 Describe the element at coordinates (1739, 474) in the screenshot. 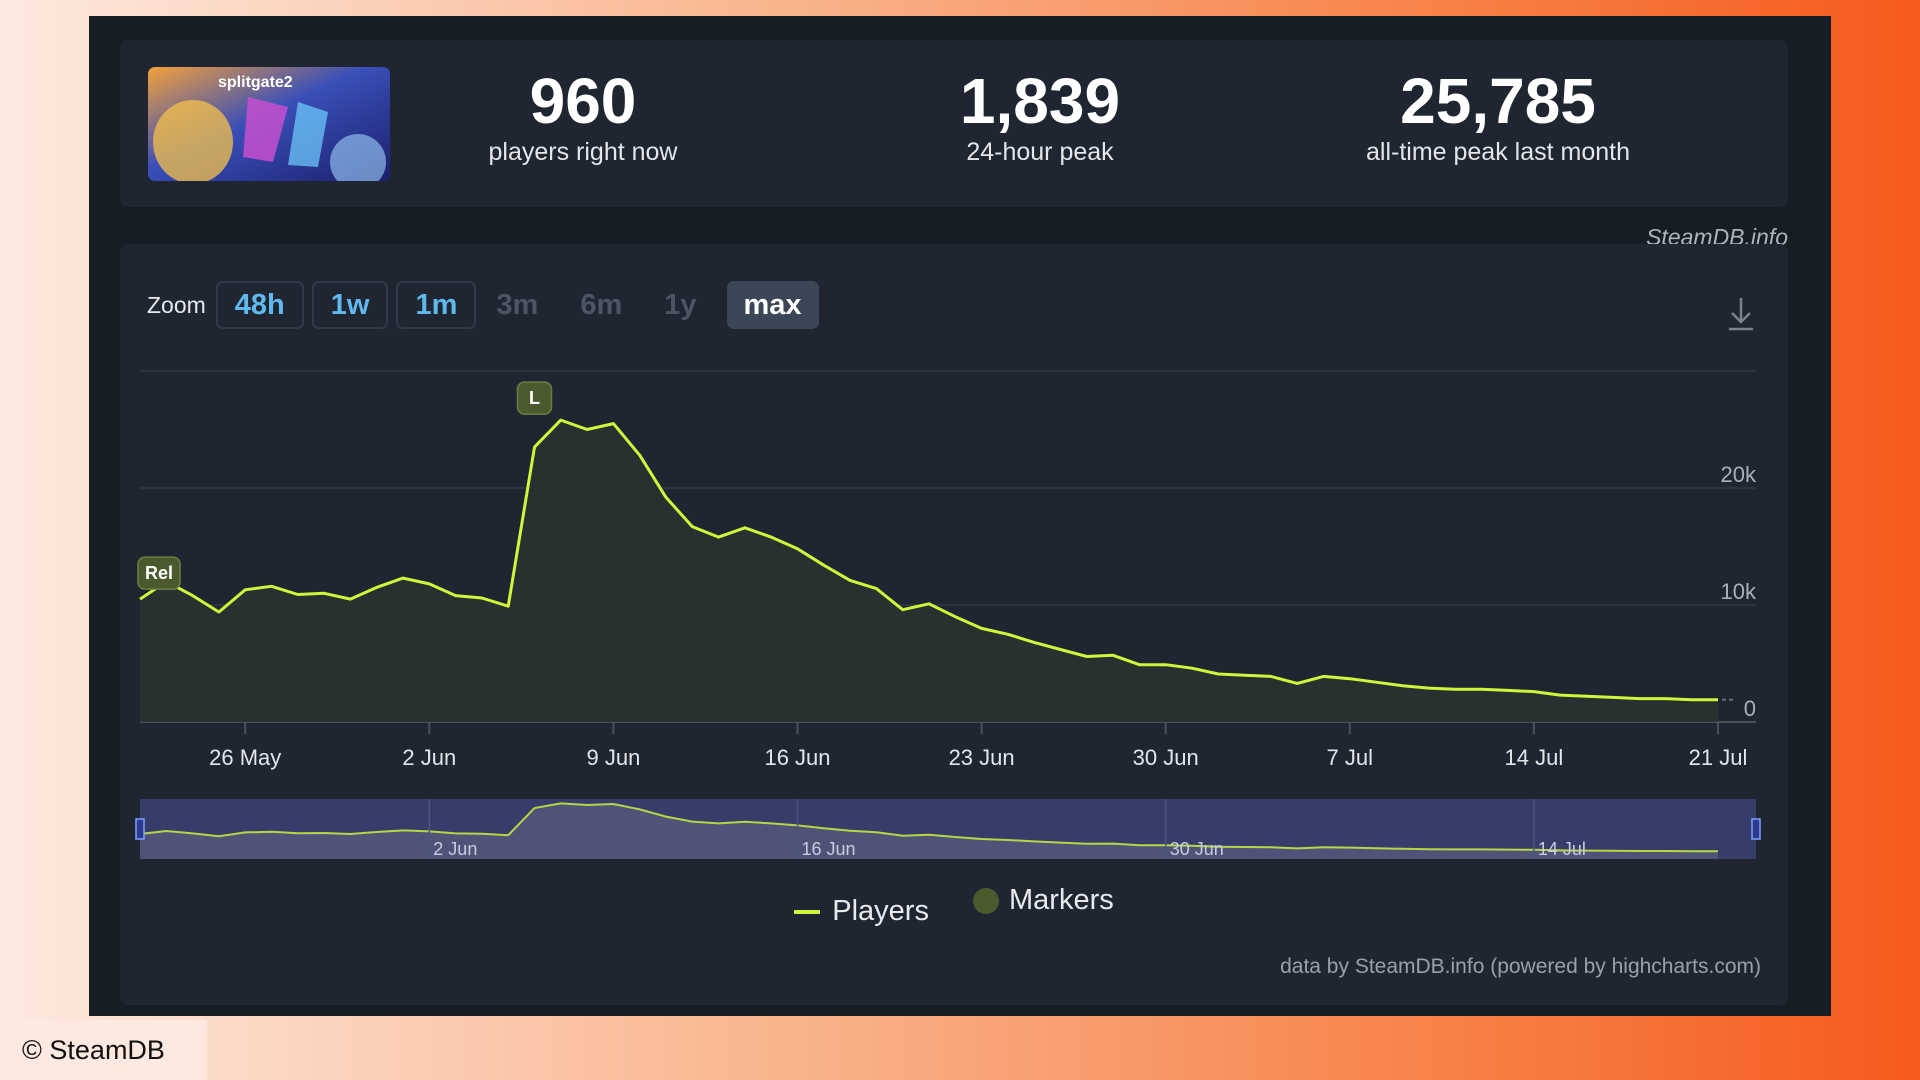

I see `y-tick-label: 20k` at that location.